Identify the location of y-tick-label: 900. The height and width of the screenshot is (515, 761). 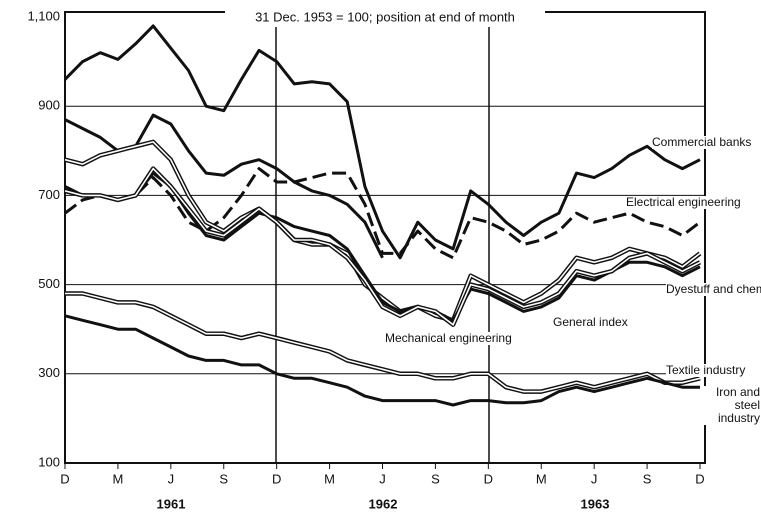
(49, 105).